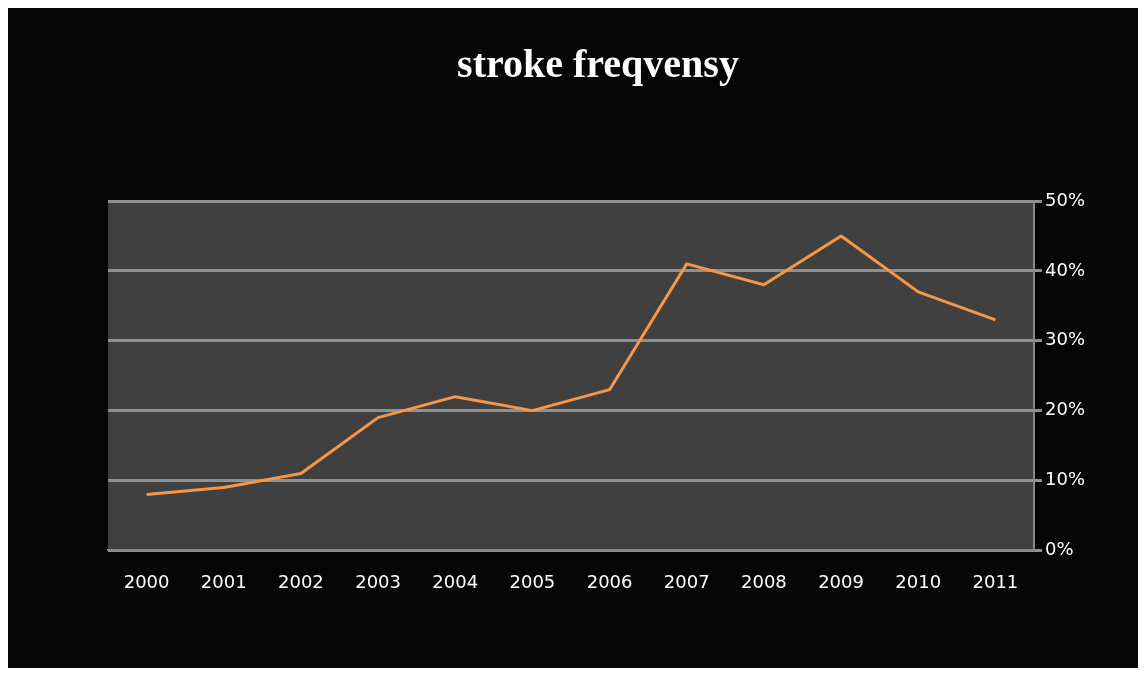 Image resolution: width=1146 pixels, height=677 pixels. Describe the element at coordinates (764, 581) in the screenshot. I see `x-tick-label: 2008` at that location.